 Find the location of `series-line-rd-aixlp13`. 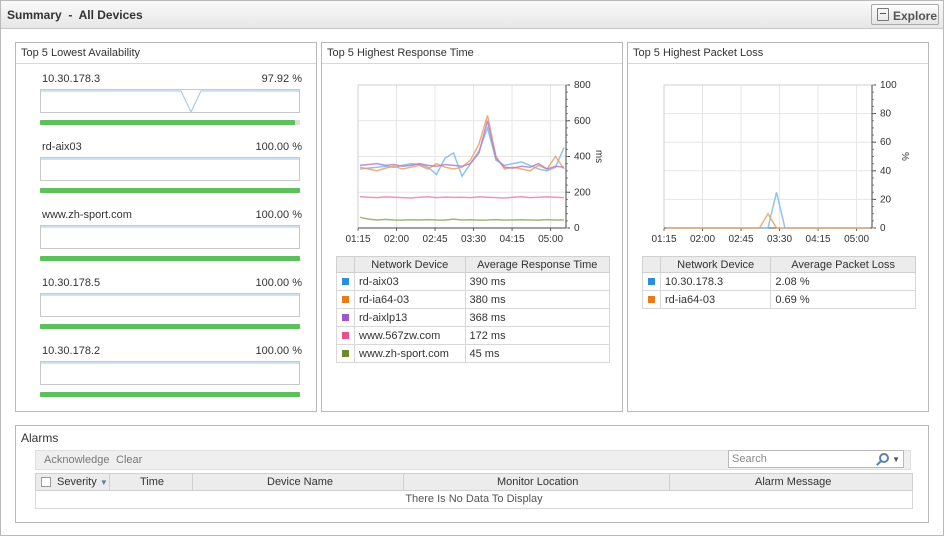

series-line-rd-aixlp13 is located at coordinates (462, 145).